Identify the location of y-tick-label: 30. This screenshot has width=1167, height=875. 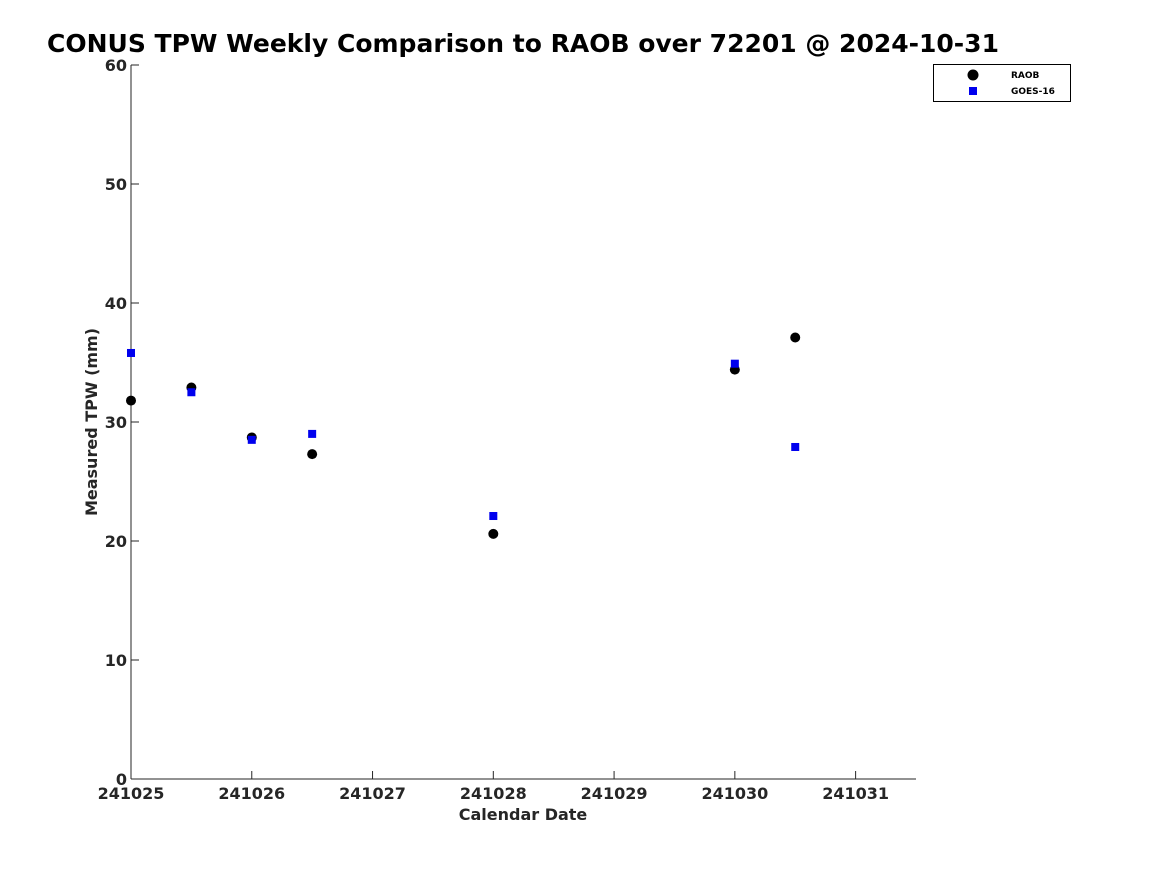
(116, 422).